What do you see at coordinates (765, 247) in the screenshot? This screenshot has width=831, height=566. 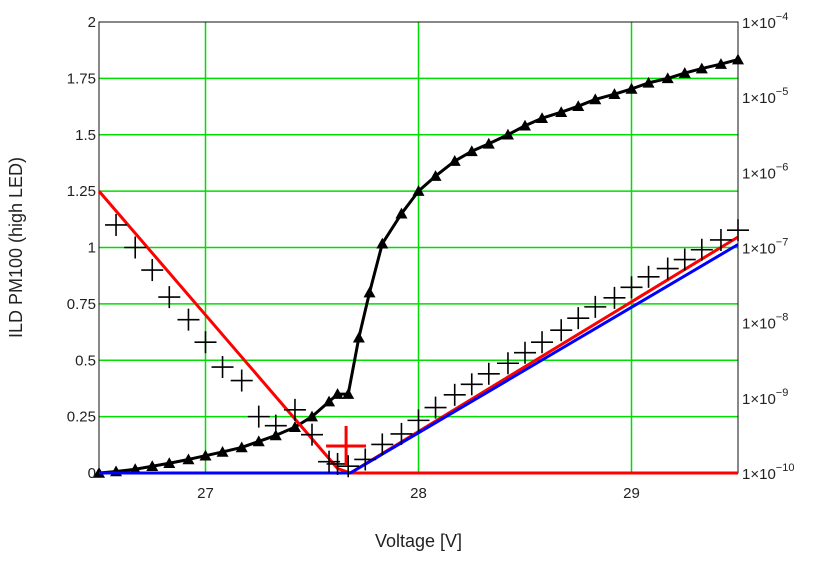 I see `y2-tick-label: 1×10⁻⁷` at bounding box center [765, 247].